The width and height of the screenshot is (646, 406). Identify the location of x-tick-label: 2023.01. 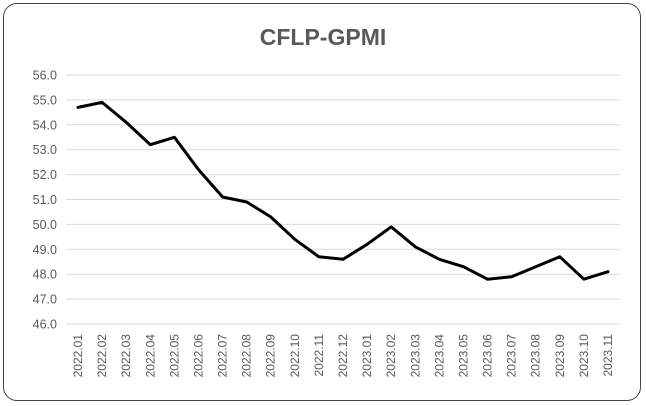
(367, 356).